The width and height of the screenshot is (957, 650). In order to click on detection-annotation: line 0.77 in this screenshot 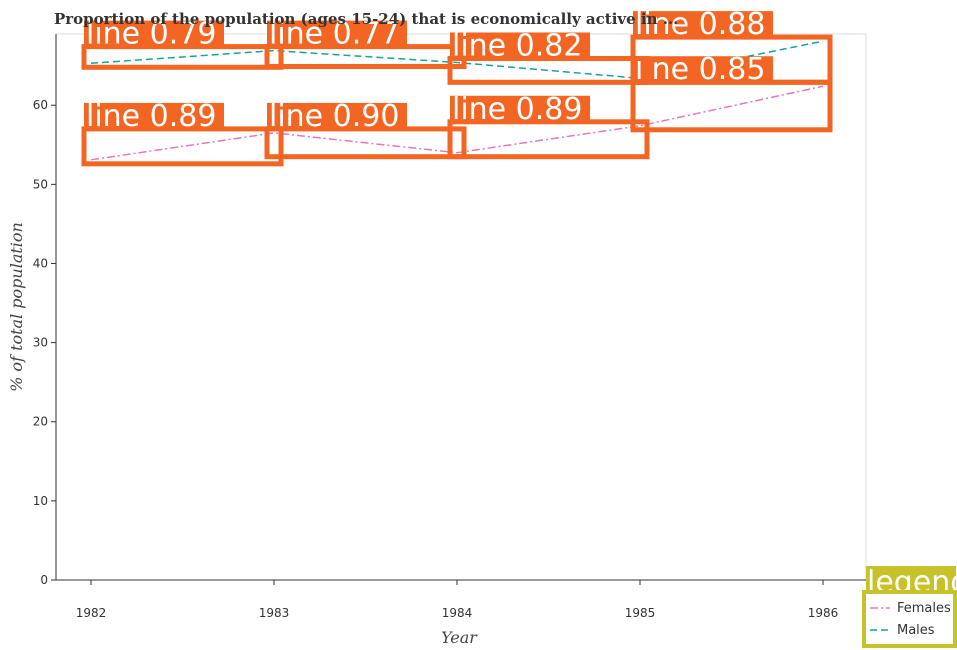, I will do `click(365, 43)`.